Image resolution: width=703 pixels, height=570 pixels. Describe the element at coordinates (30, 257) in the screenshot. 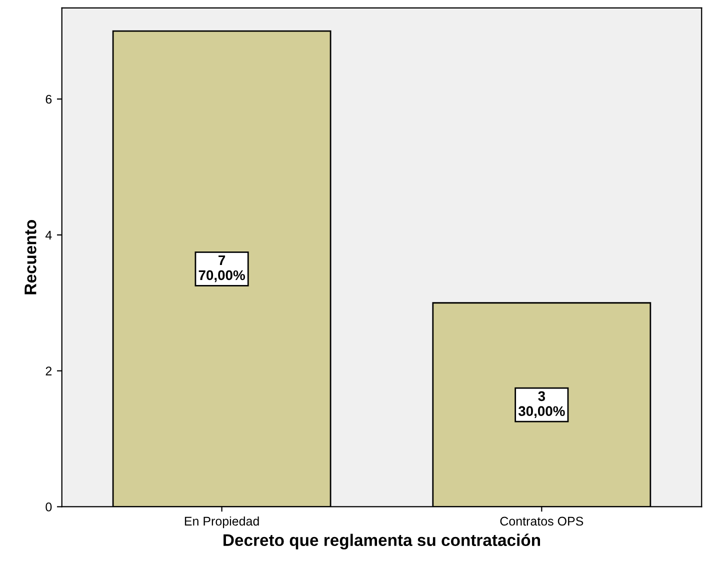

I see `y-axis-title: Recuento` at that location.